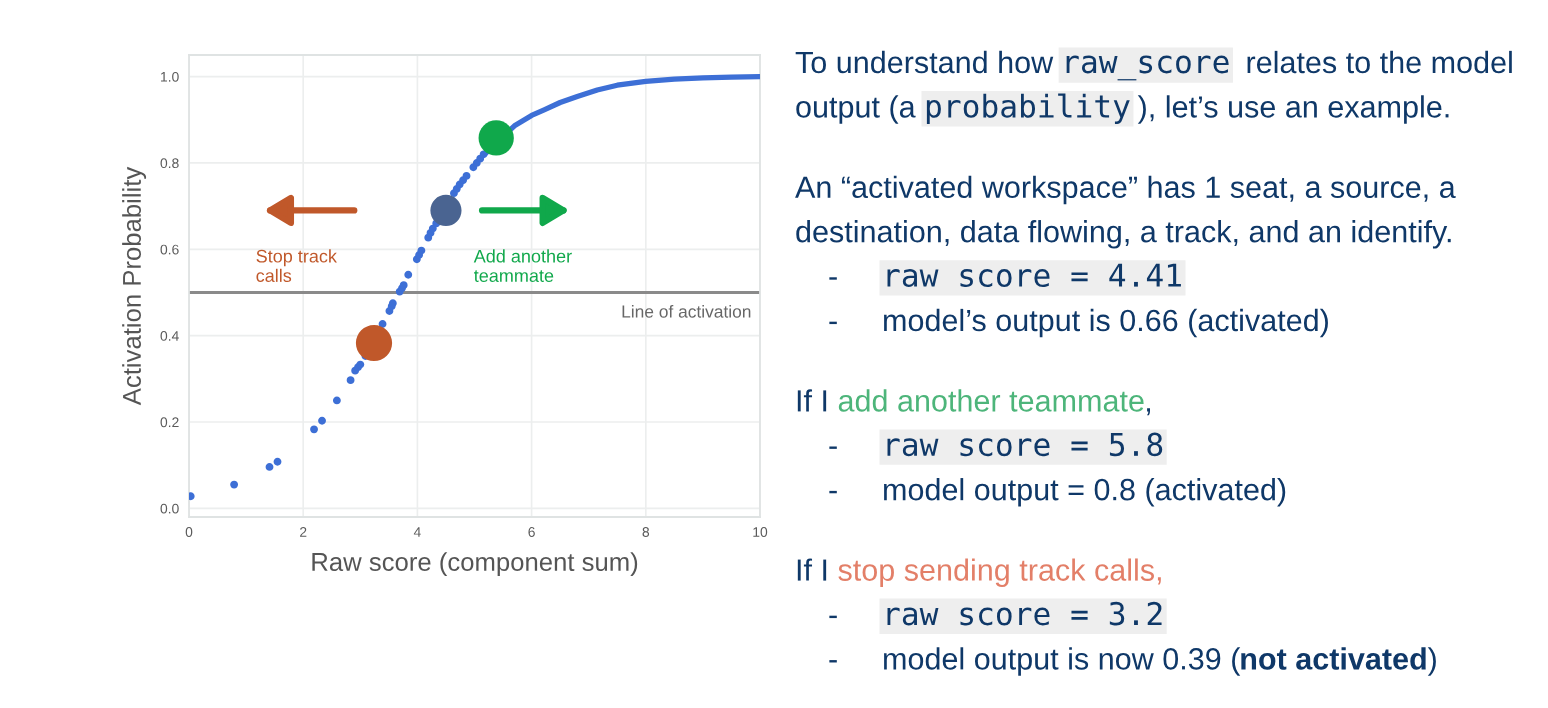 This screenshot has width=1548, height=708. What do you see at coordinates (189, 532) in the screenshot?
I see `x-tick-label: 0` at bounding box center [189, 532].